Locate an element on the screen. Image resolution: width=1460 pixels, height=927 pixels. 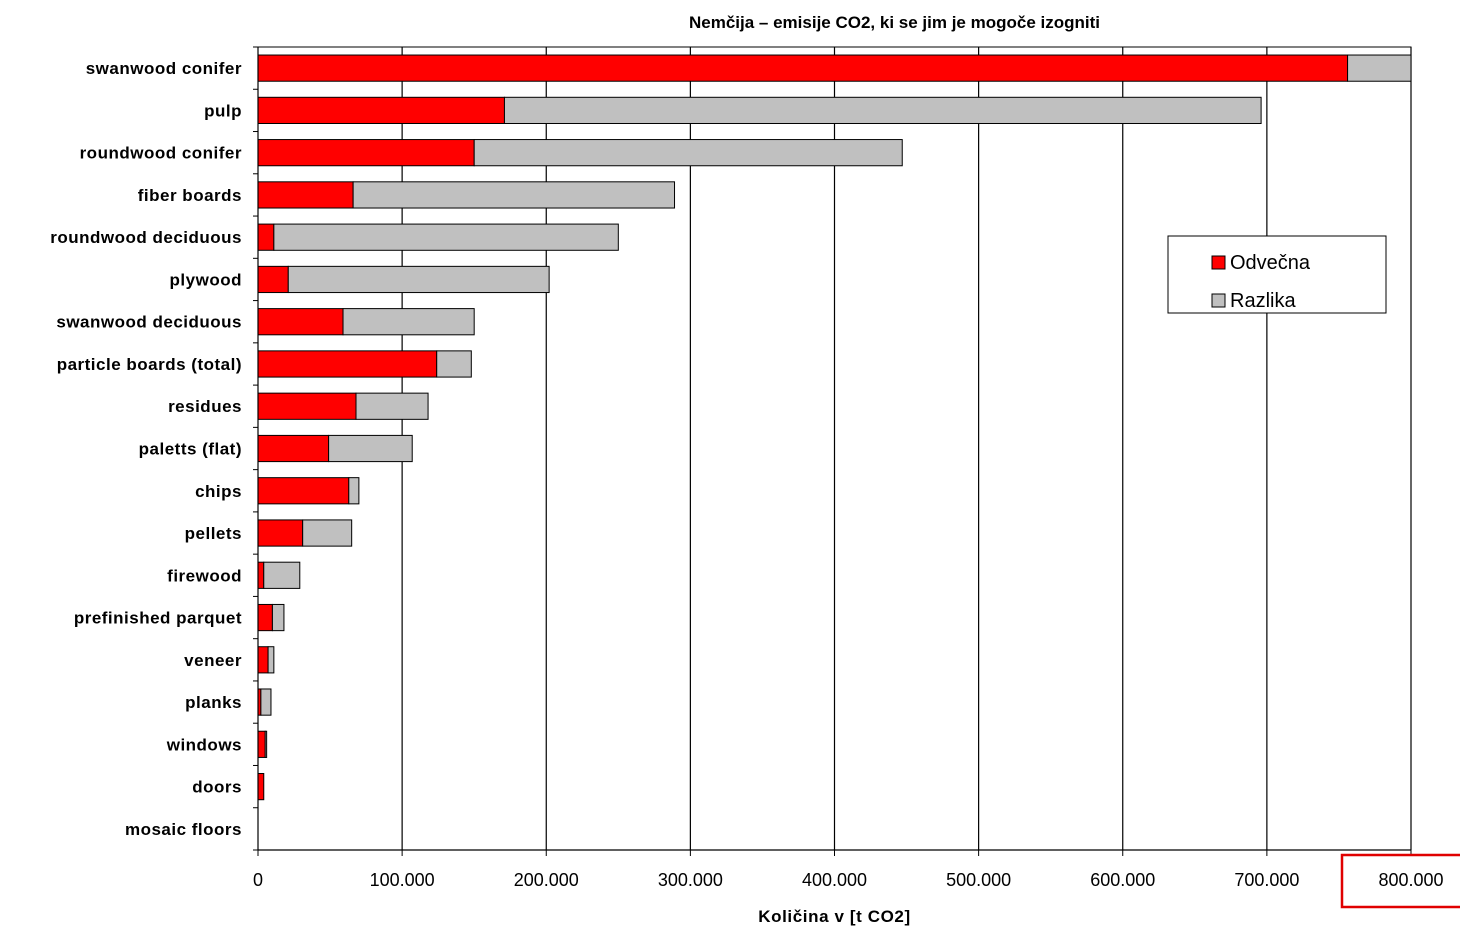
legend-label: Odvečna is located at coordinates (1270, 263).